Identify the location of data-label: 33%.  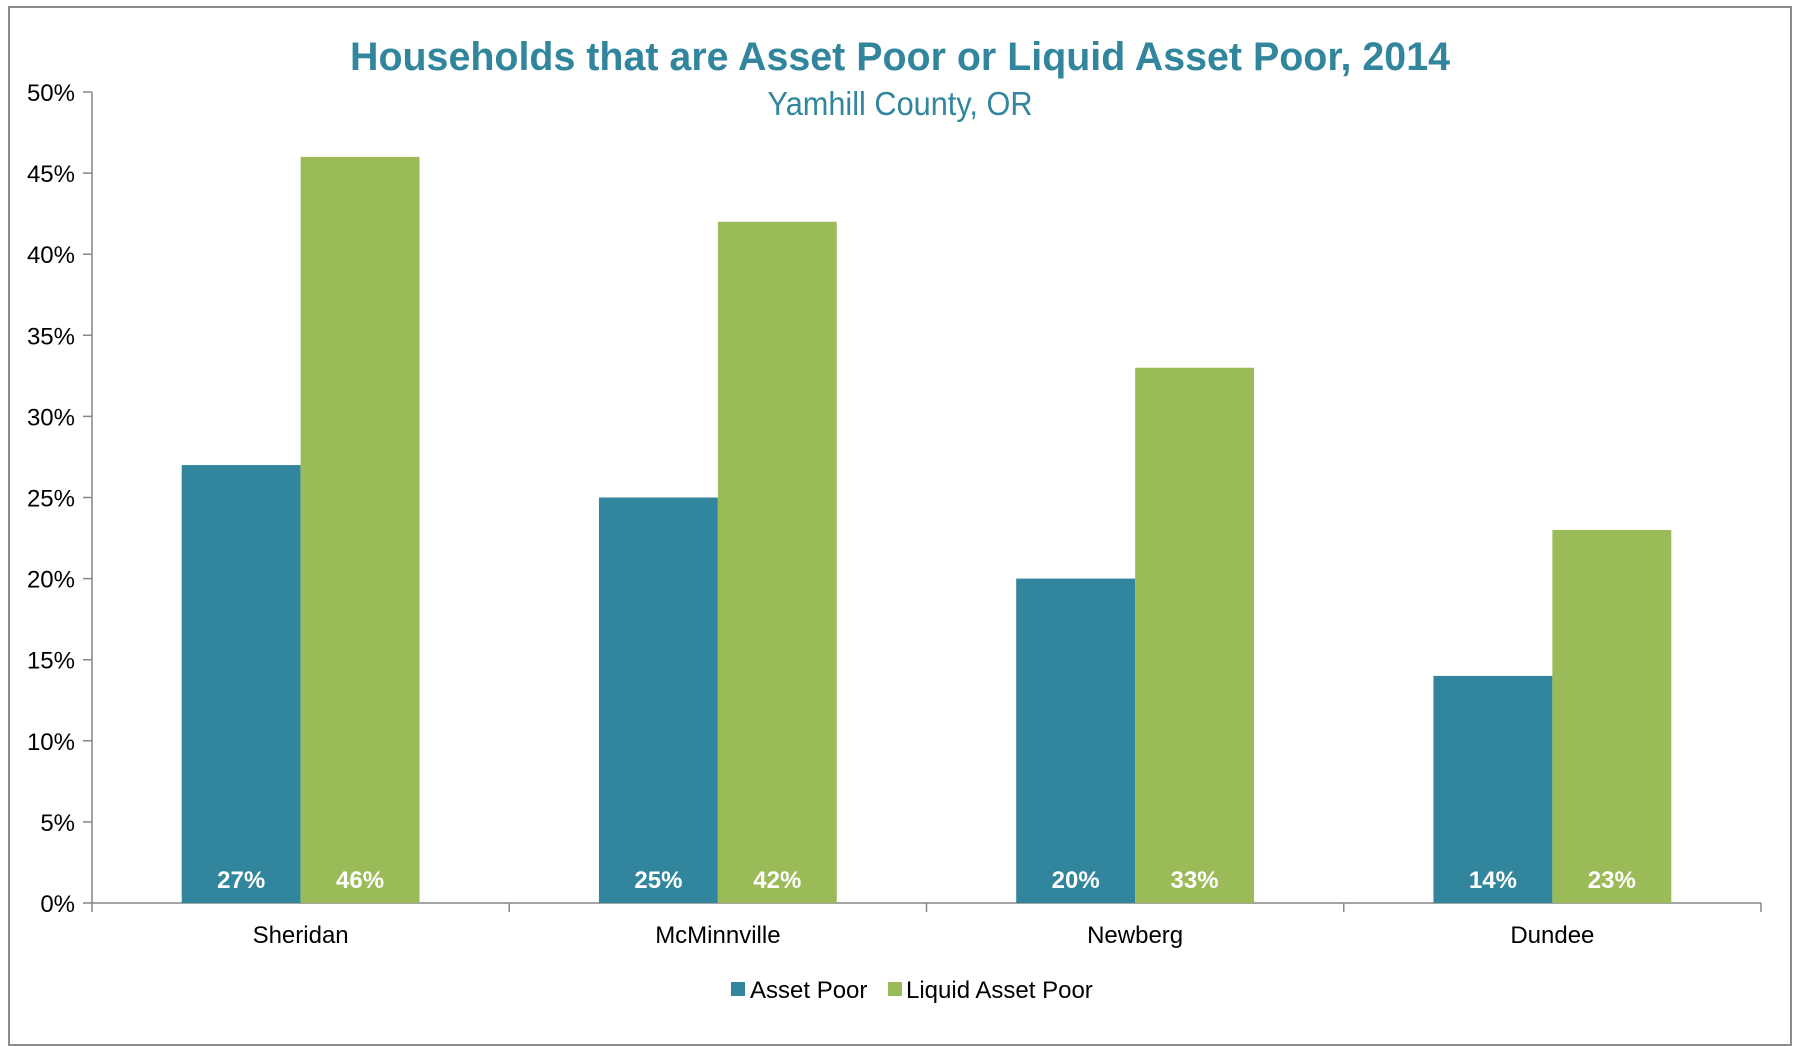
(1195, 880).